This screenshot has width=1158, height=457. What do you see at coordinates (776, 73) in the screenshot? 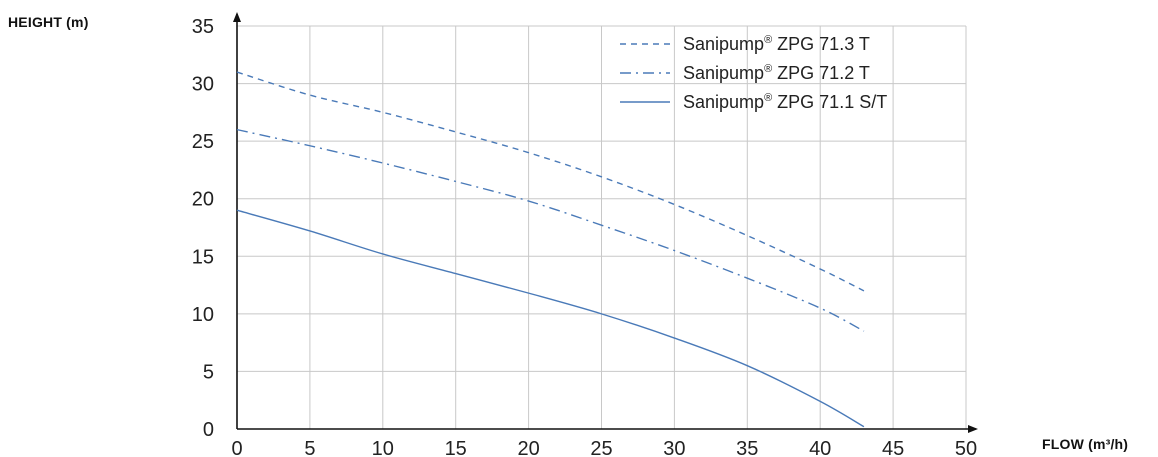
I see `legend-label-2: Sanipump® ZPG 71.2 T` at bounding box center [776, 73].